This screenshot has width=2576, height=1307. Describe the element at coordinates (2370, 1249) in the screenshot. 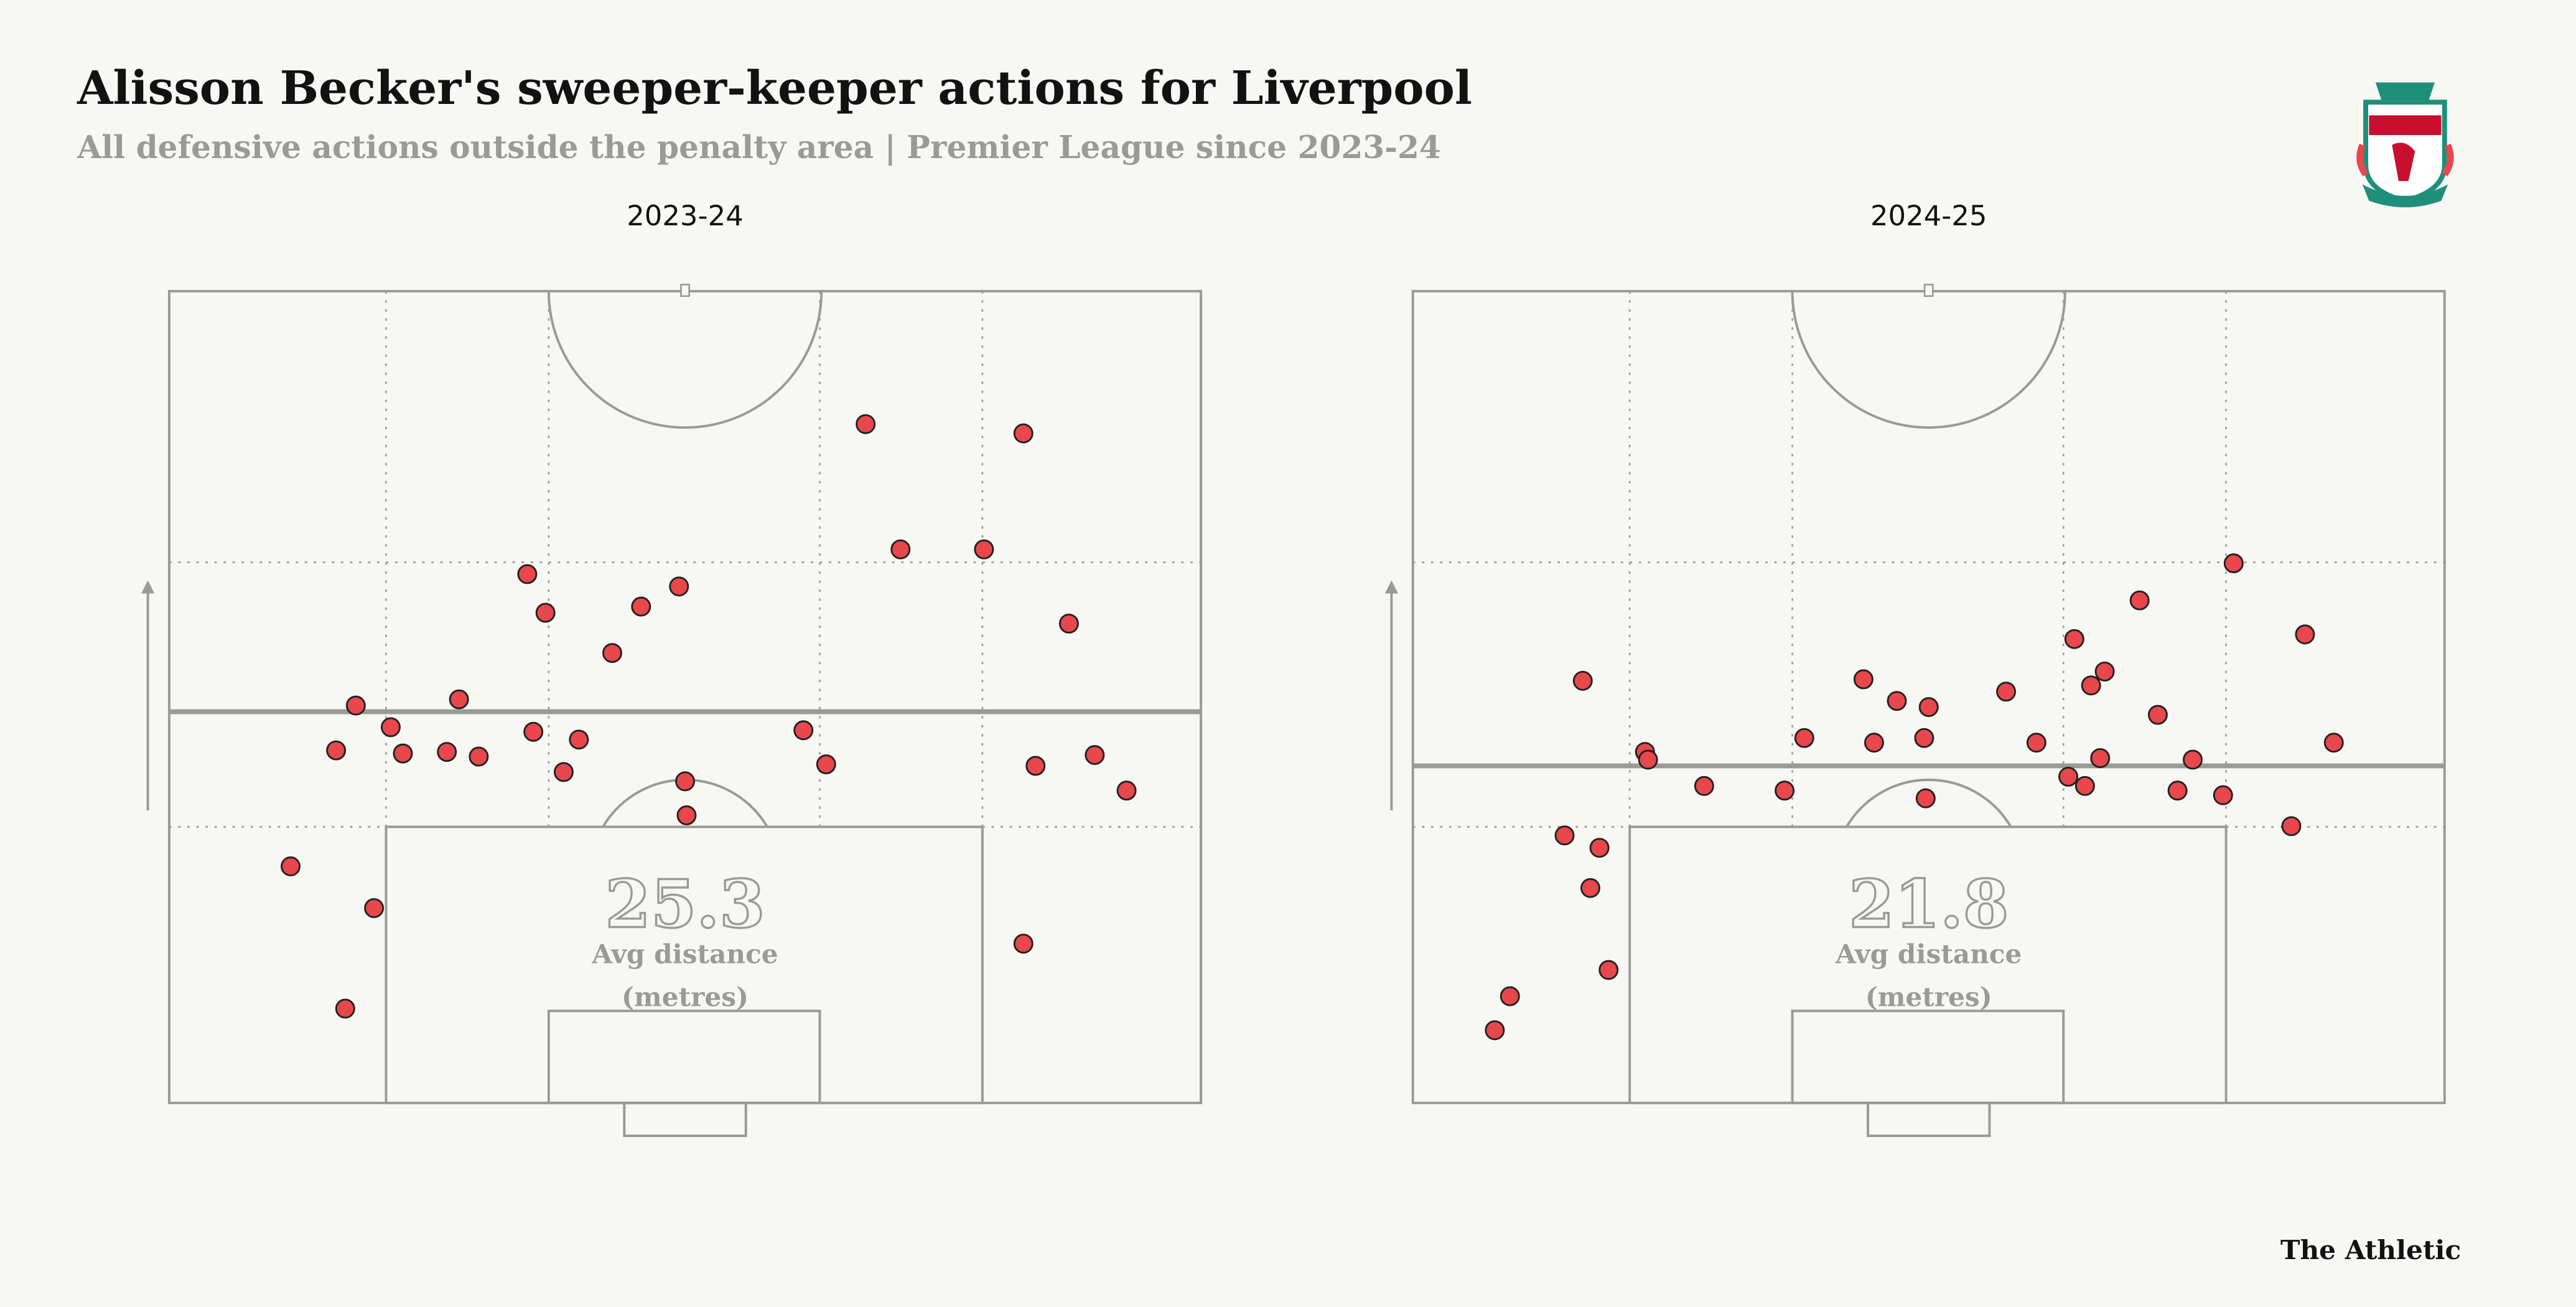

I see `source: The Athletic` at that location.